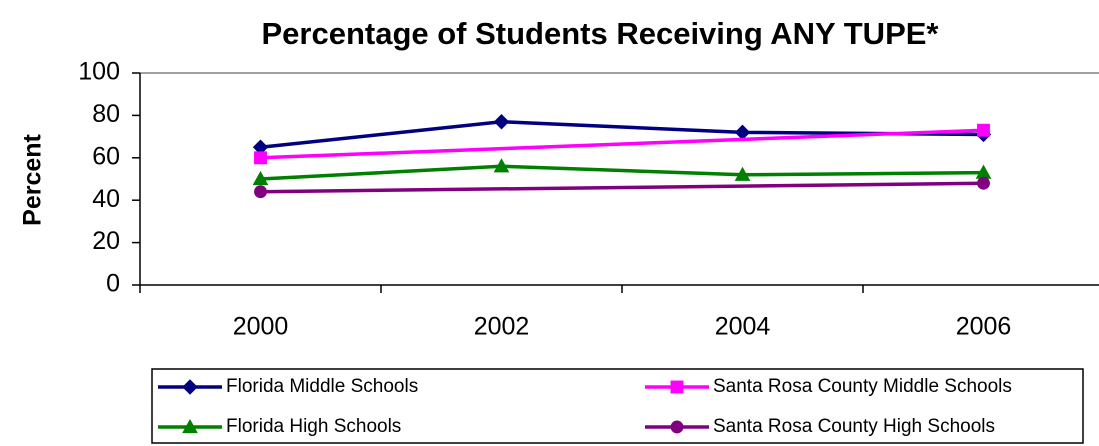 This screenshot has height=446, width=1099. What do you see at coordinates (617, 406) in the screenshot?
I see `legend-box` at bounding box center [617, 406].